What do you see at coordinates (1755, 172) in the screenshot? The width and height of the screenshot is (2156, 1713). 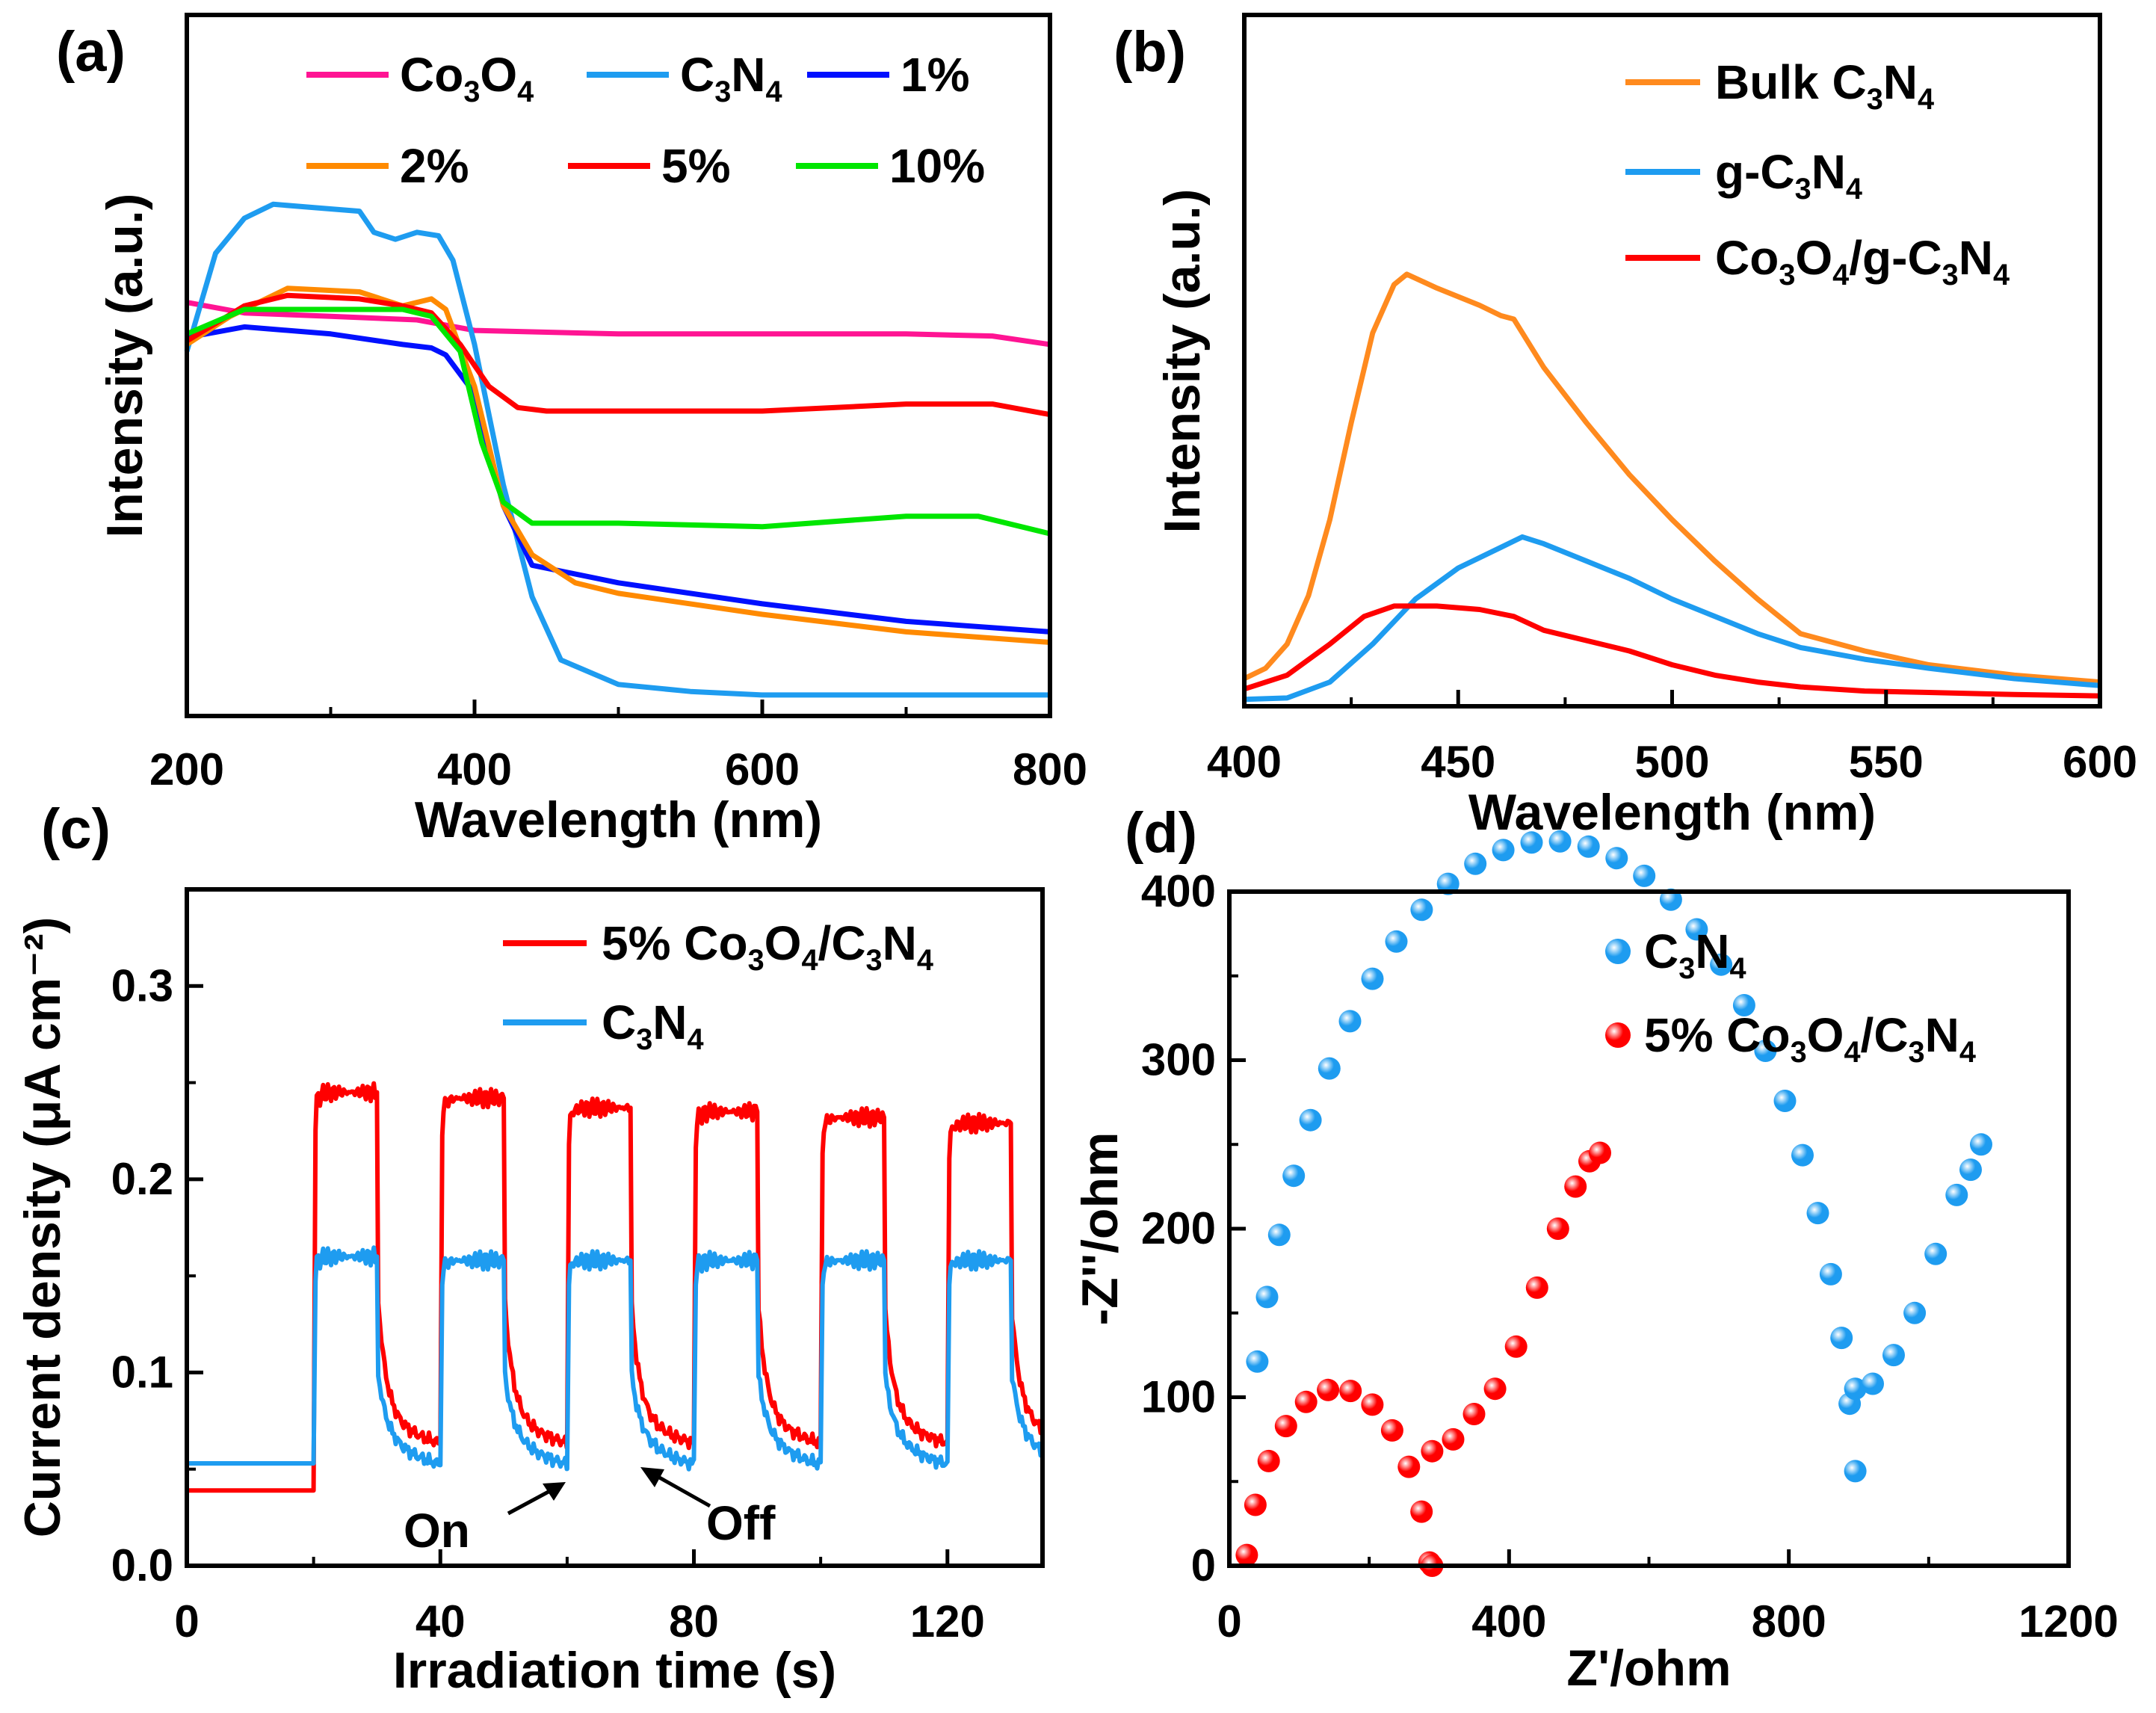 I see `legend-label-part: g-C` at bounding box center [1755, 172].